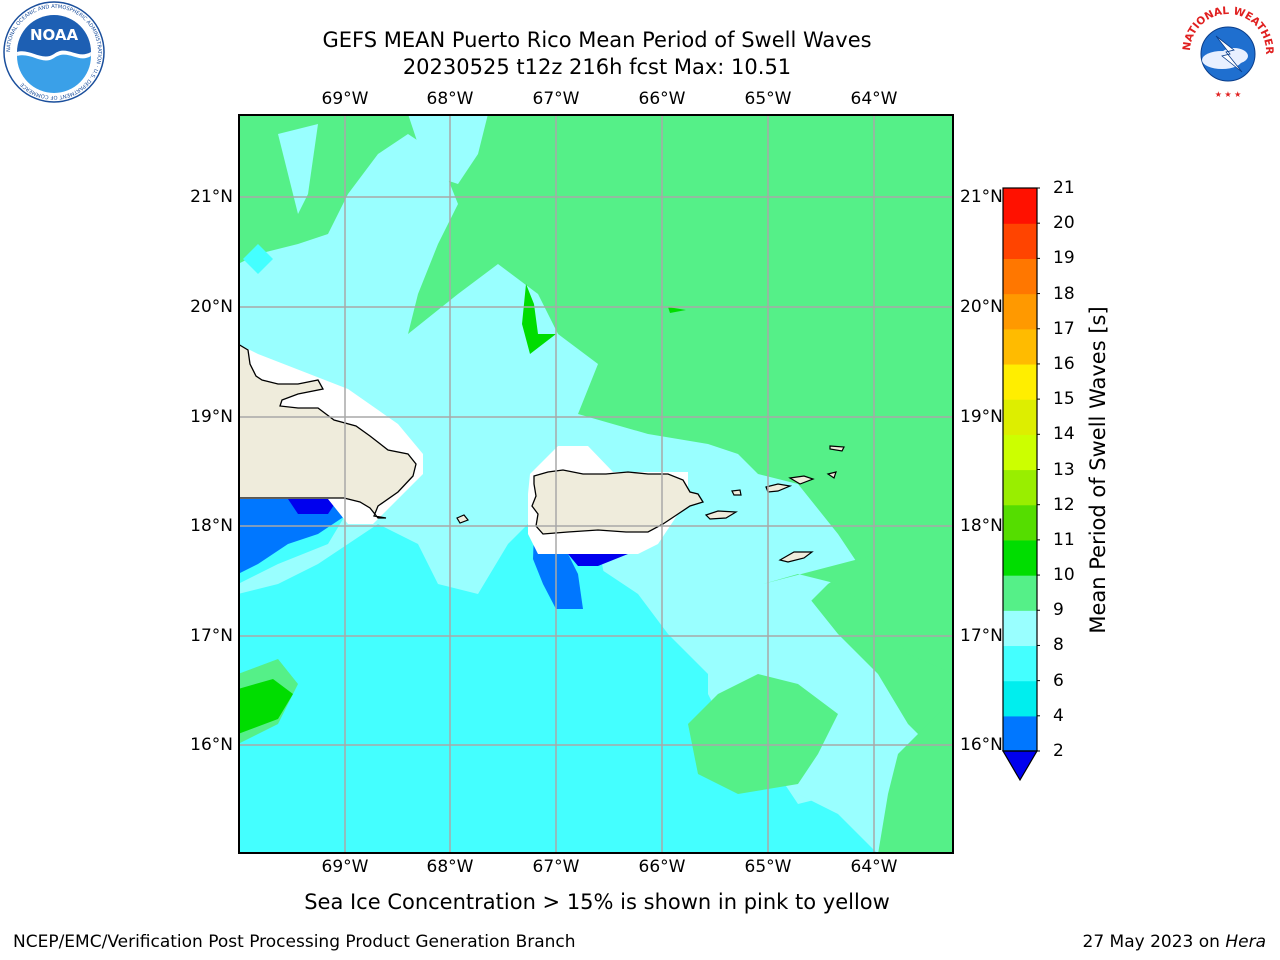  I want to click on lat-label-left: 19°N, so click(211, 417).